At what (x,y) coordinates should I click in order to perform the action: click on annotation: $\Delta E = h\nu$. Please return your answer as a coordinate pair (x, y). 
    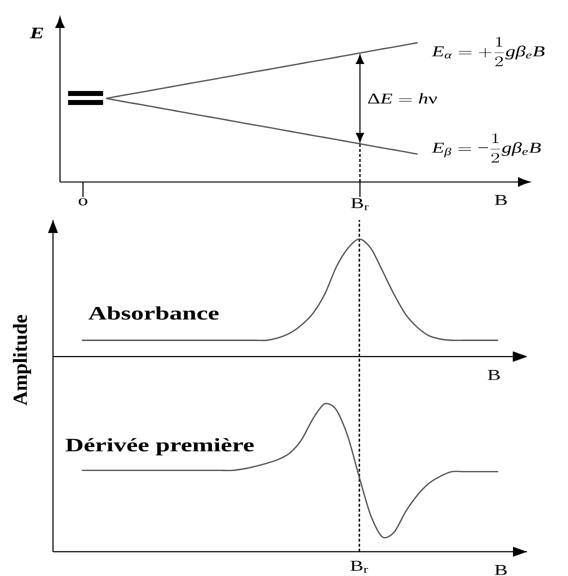
    Looking at the image, I should click on (402, 98).